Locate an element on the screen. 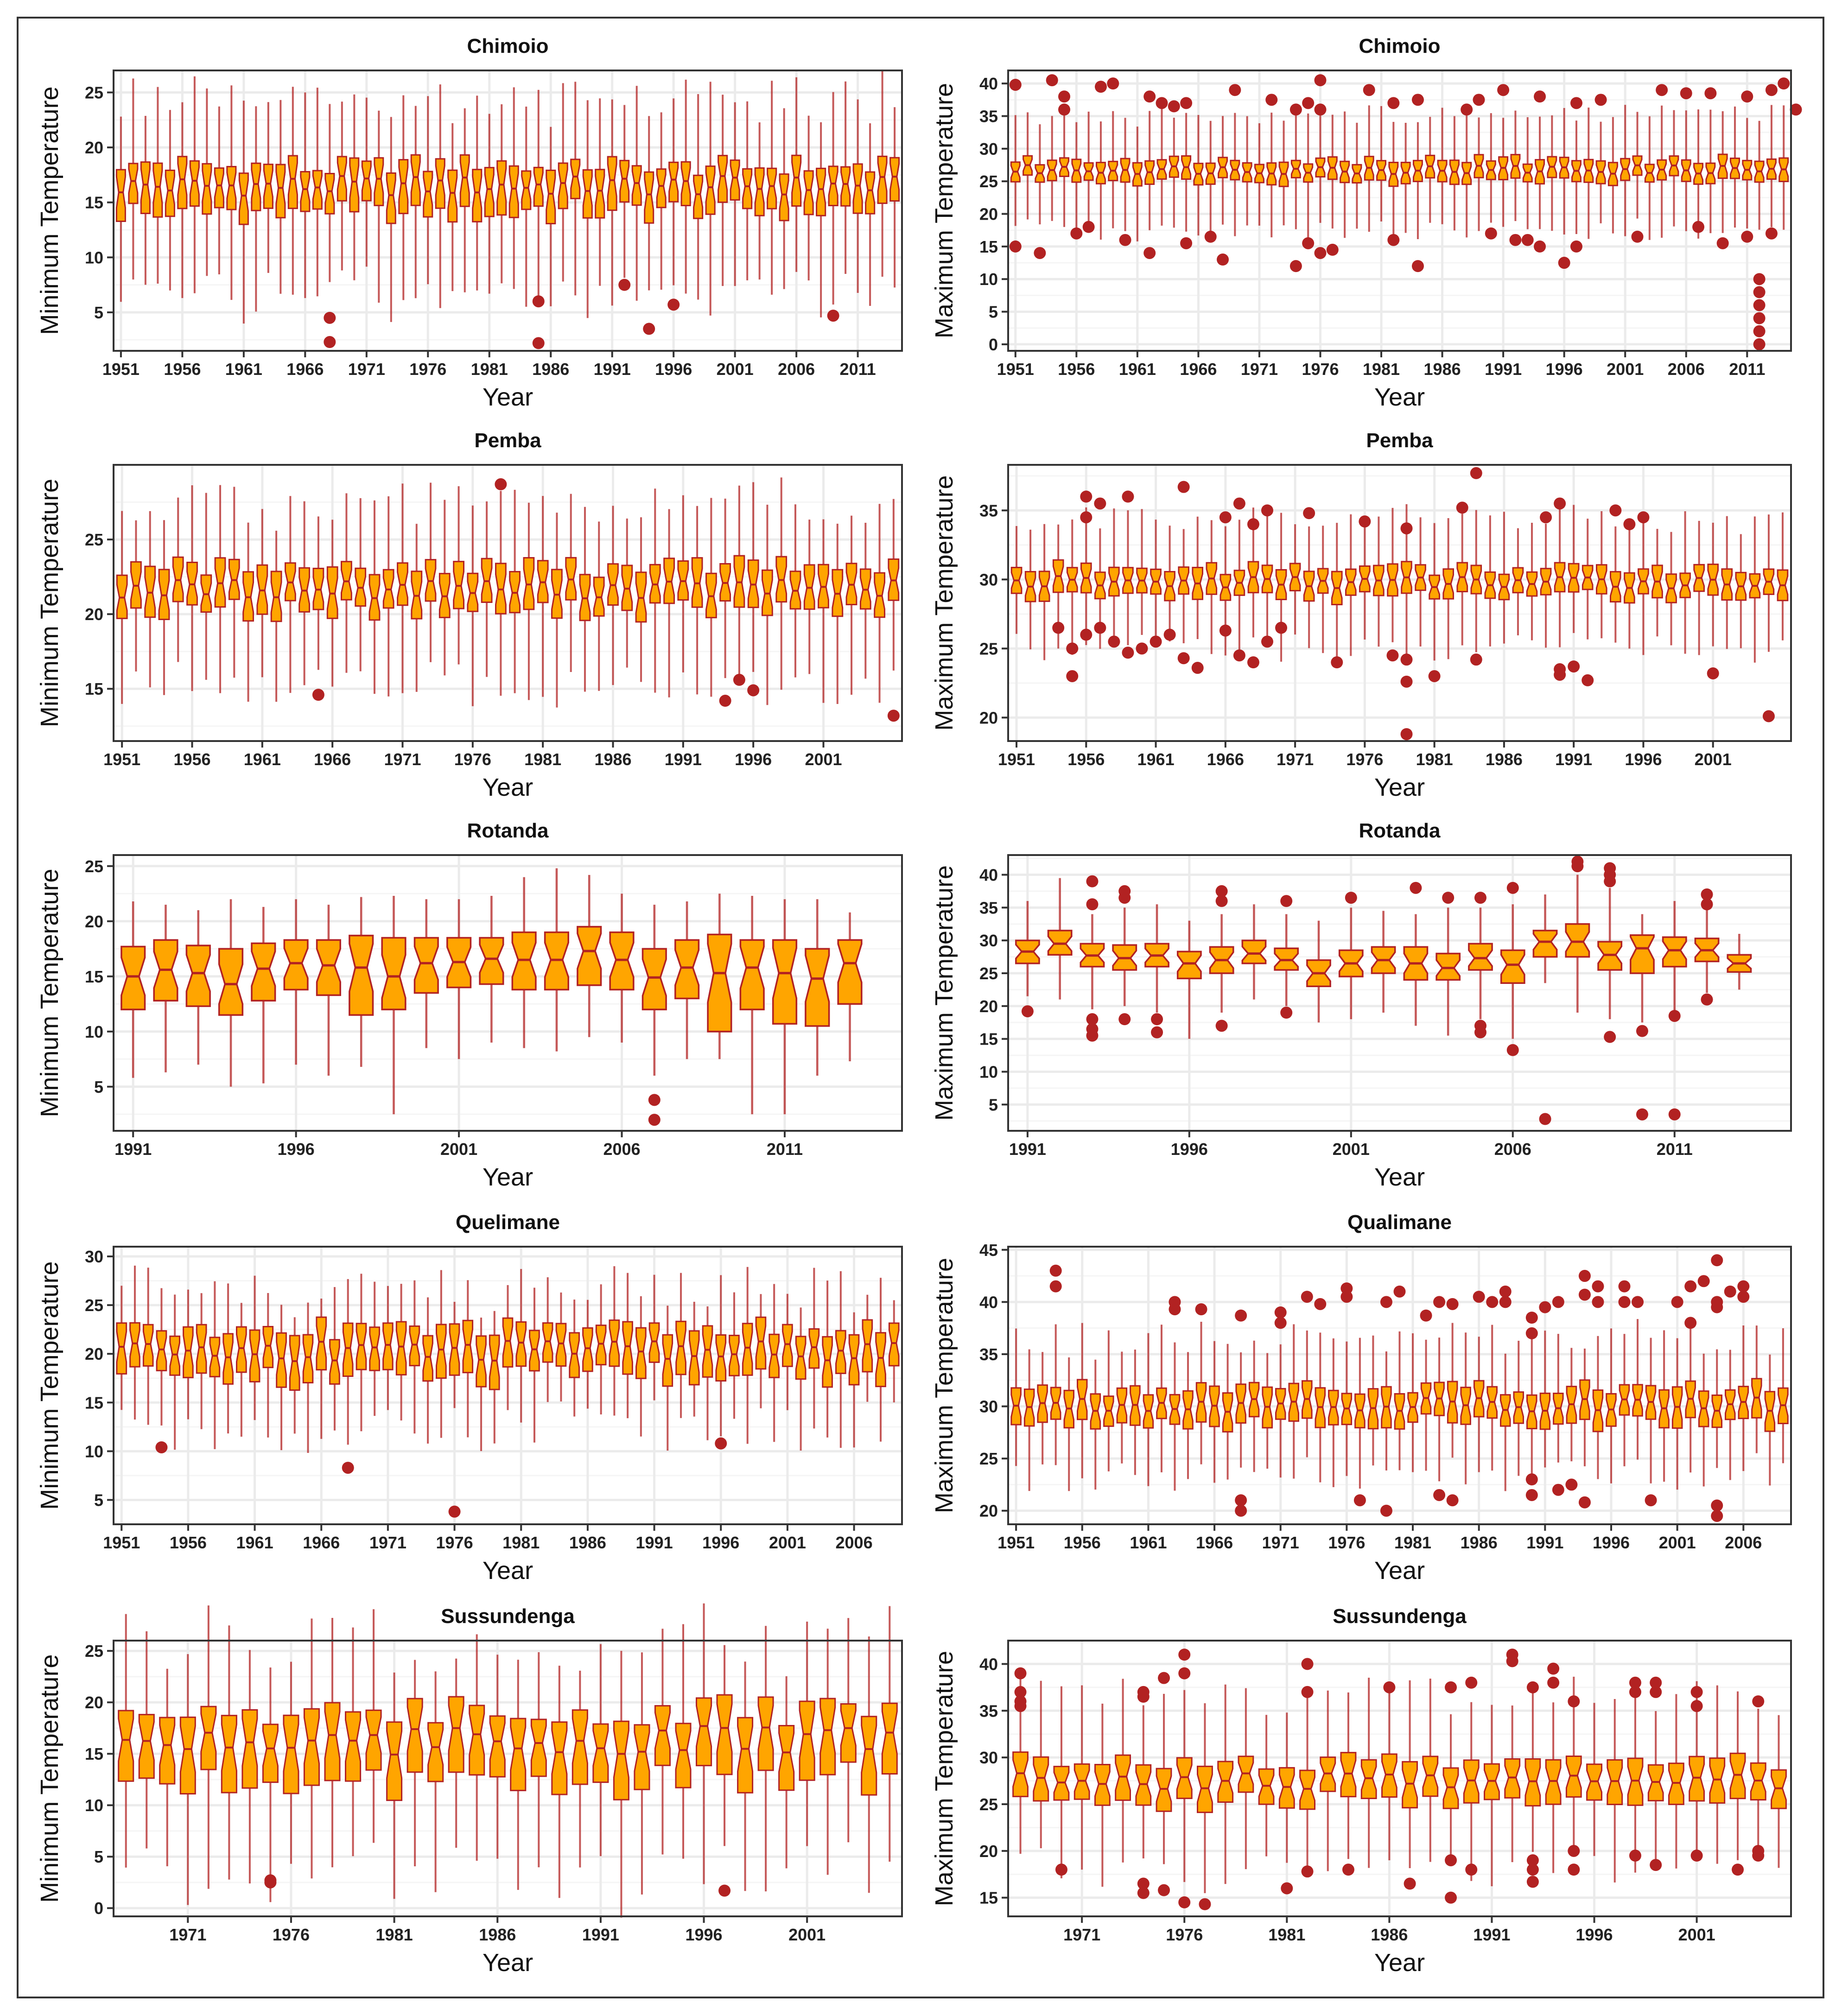 This screenshot has width=1842, height=2016. x-tick-label: 1966 is located at coordinates (1215, 1542).